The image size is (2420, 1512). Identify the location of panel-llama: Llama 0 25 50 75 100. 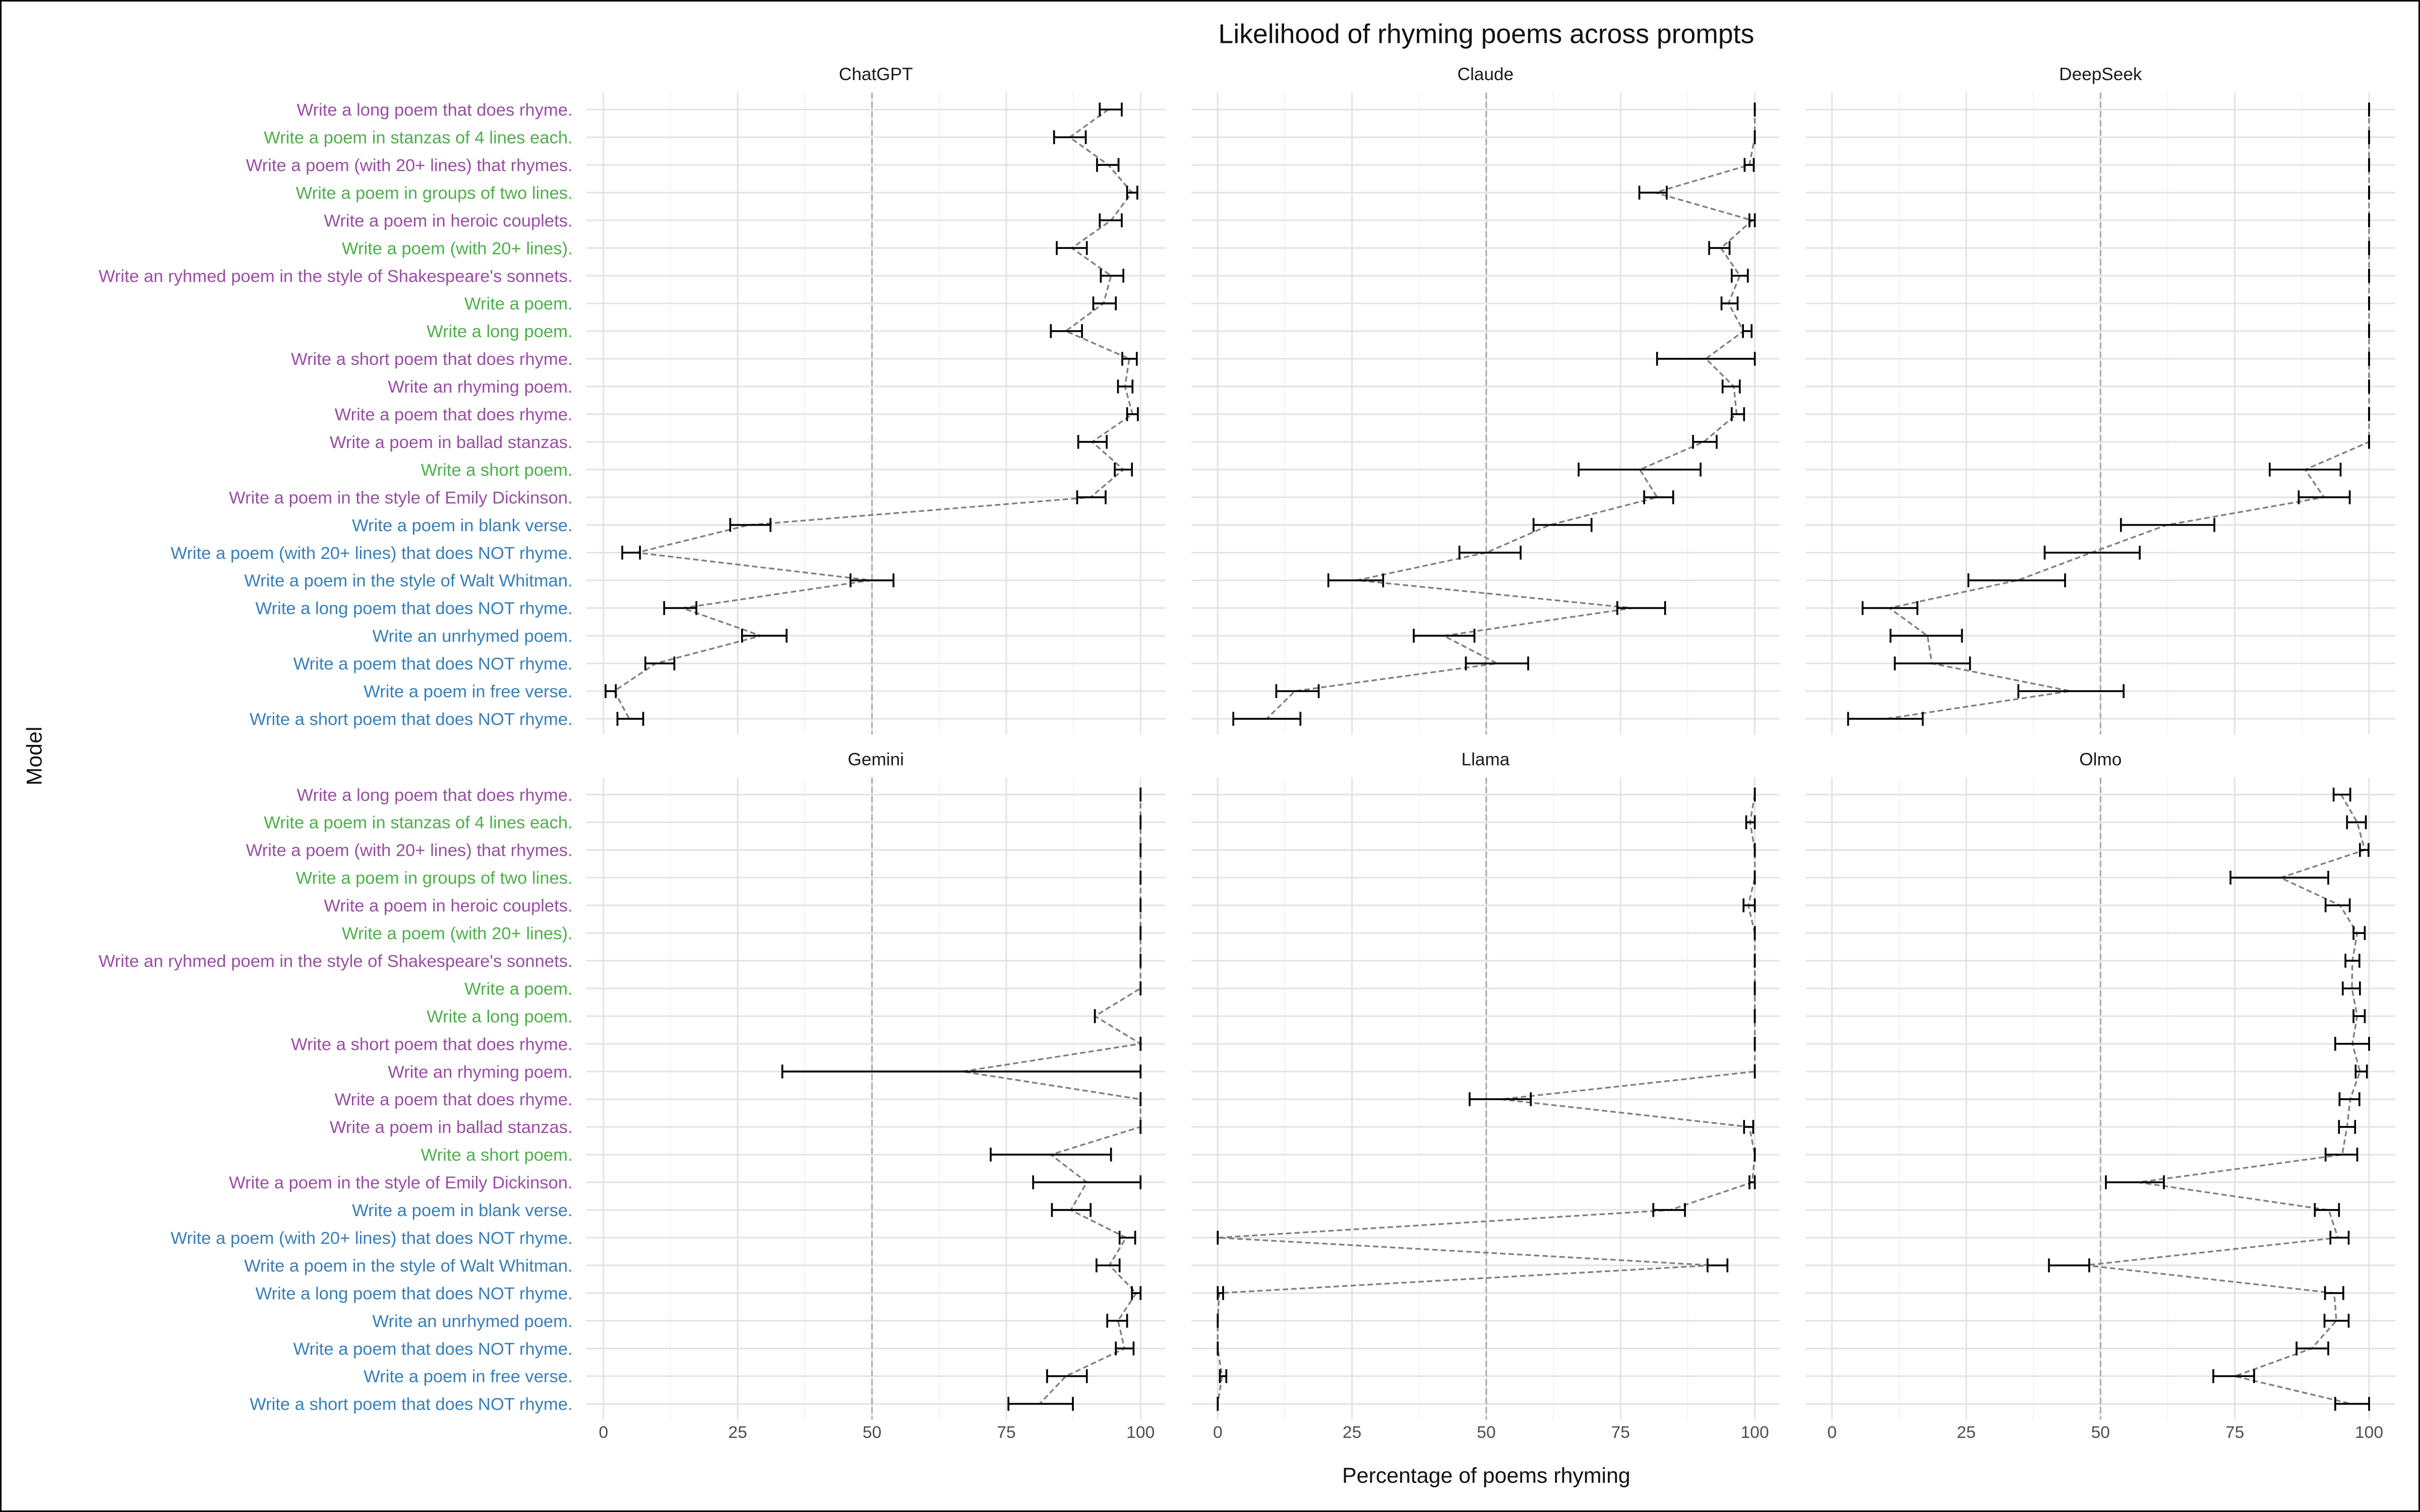
(1485, 1095).